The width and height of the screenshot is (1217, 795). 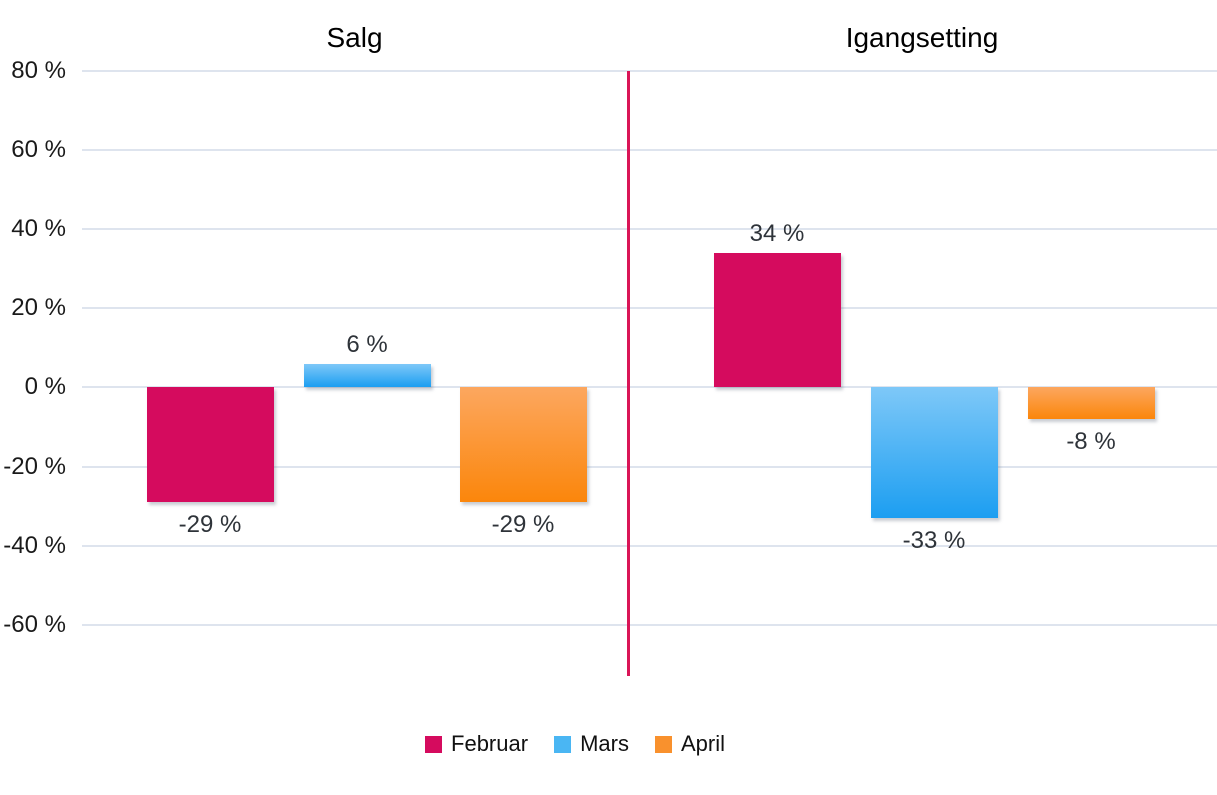 I want to click on value-label-salg-februar: -29 %, so click(x=210, y=525).